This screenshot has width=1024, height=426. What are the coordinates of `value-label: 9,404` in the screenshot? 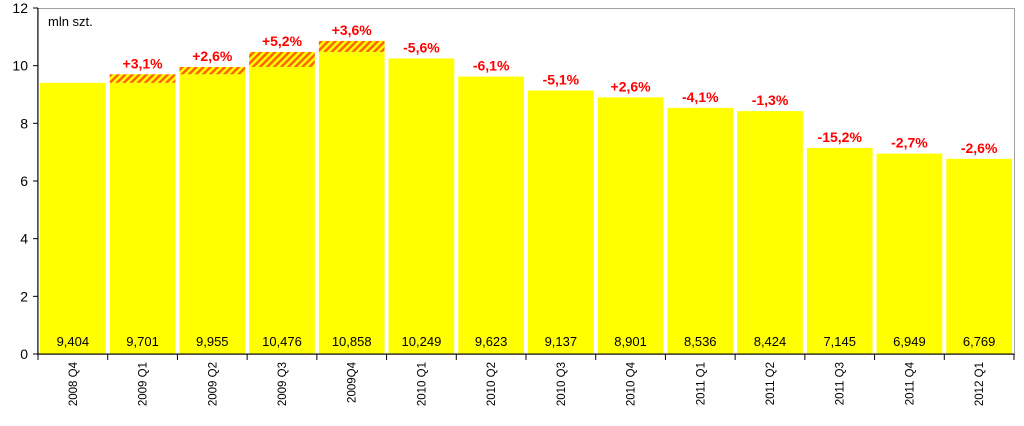 It's located at (73, 341).